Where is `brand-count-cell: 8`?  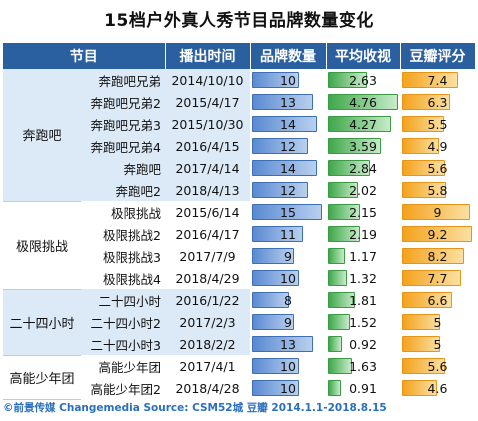 brand-count-cell: 8 is located at coordinates (288, 300).